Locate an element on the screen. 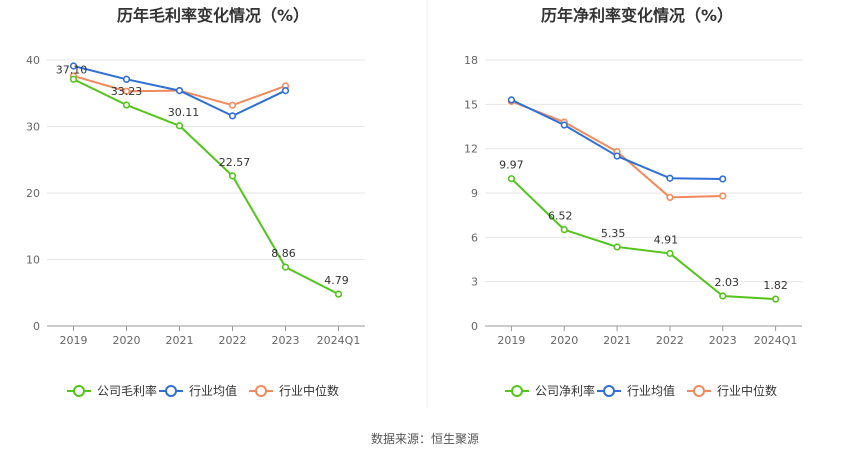  data-label: 33.23 is located at coordinates (127, 91).